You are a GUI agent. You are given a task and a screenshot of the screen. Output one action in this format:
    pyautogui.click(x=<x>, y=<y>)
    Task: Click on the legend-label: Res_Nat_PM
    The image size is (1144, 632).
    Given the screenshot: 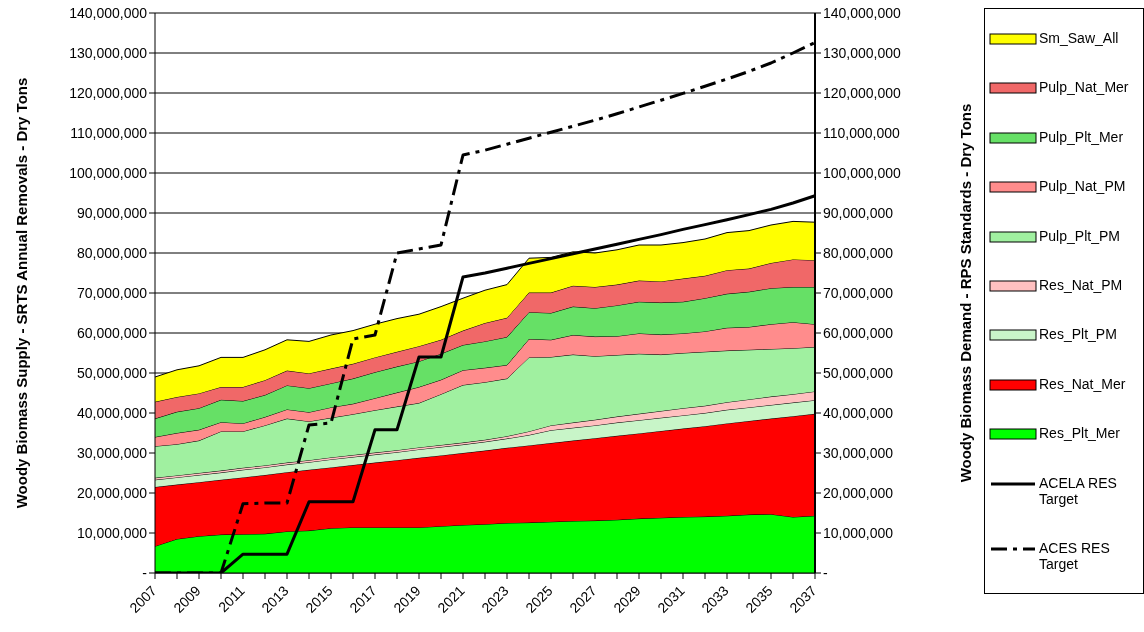 What is the action you would take?
    pyautogui.click(x=1081, y=284)
    